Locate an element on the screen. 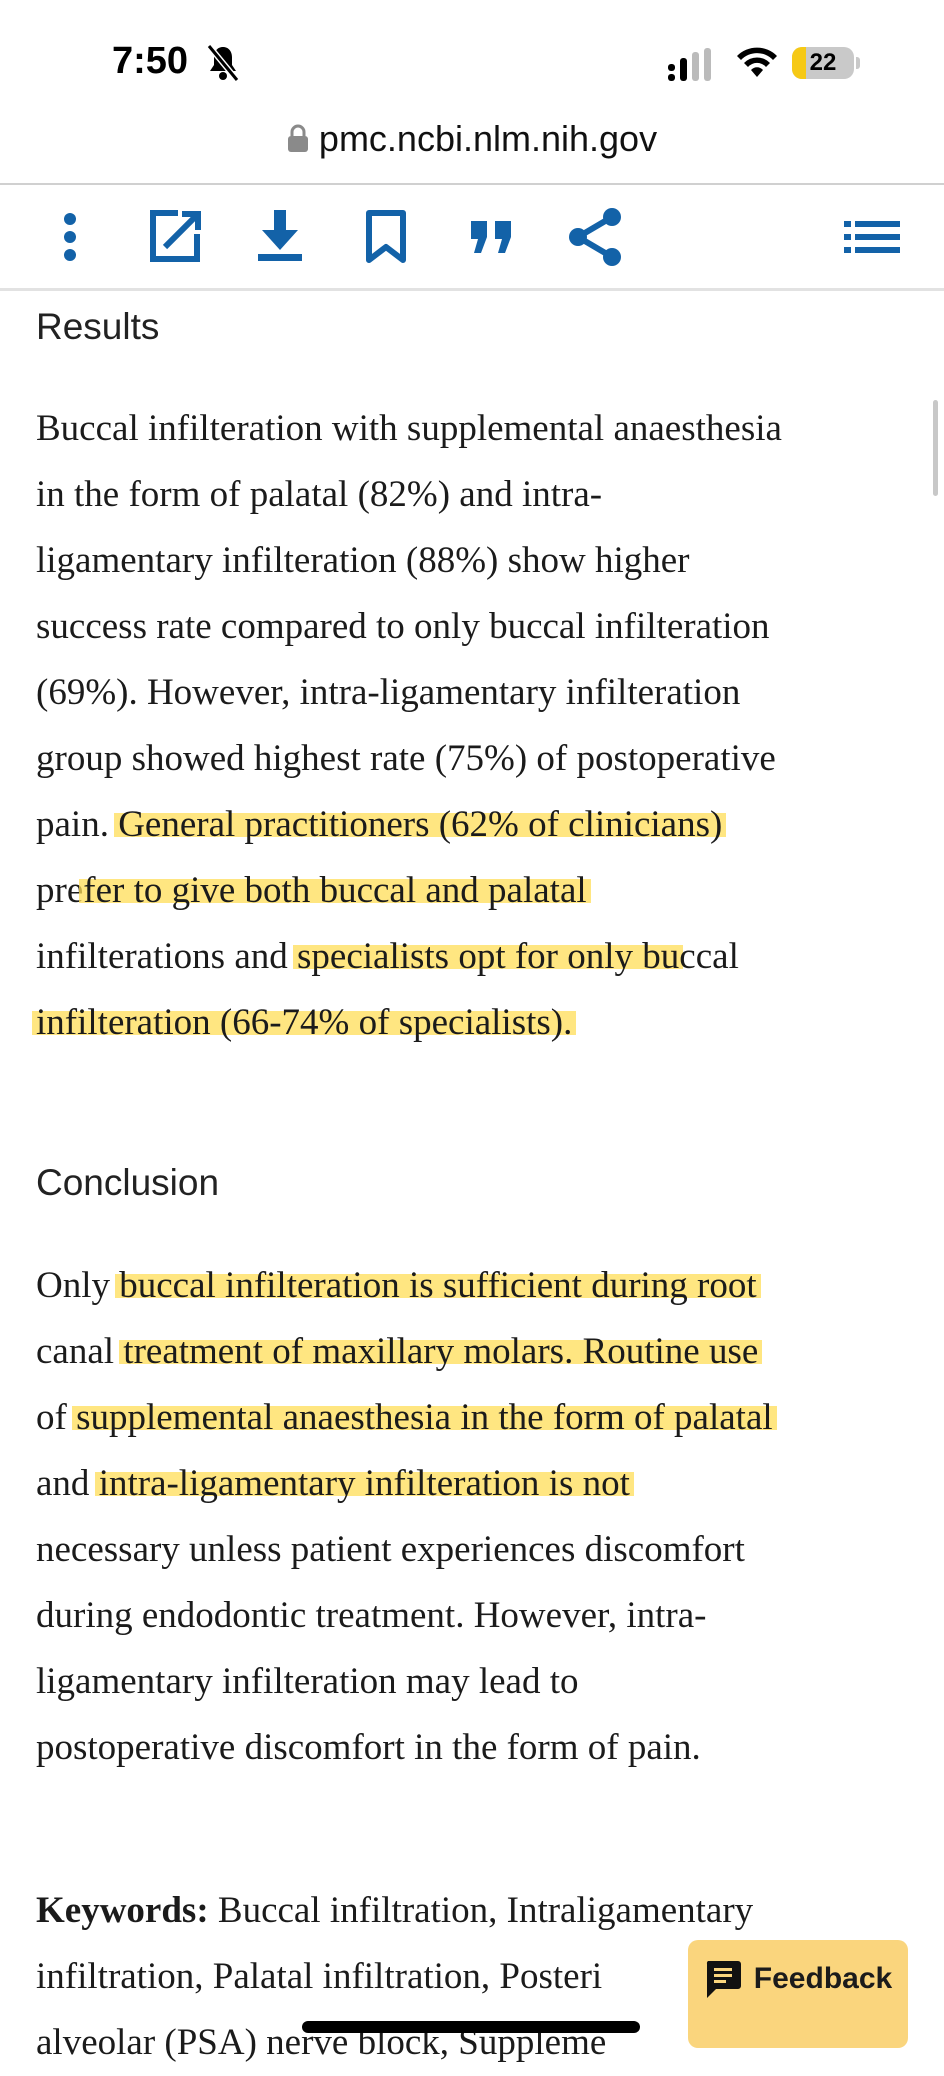  conclusion-heading: Conclusion is located at coordinates (128, 1182).